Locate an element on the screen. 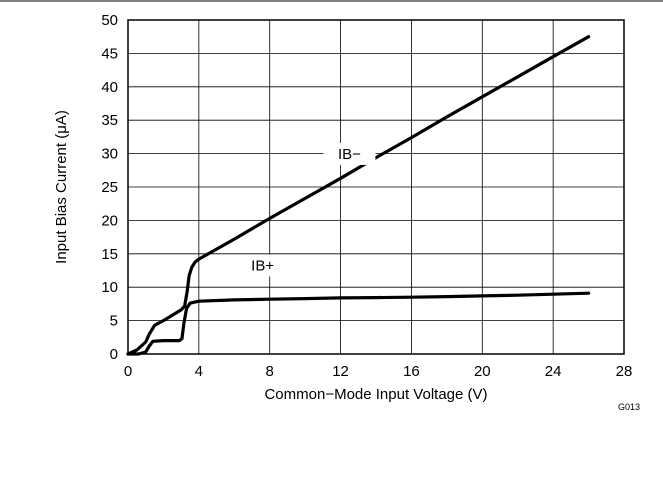 Image resolution: width=663 pixels, height=483 pixels. x-tick-label: 16 is located at coordinates (411, 371).